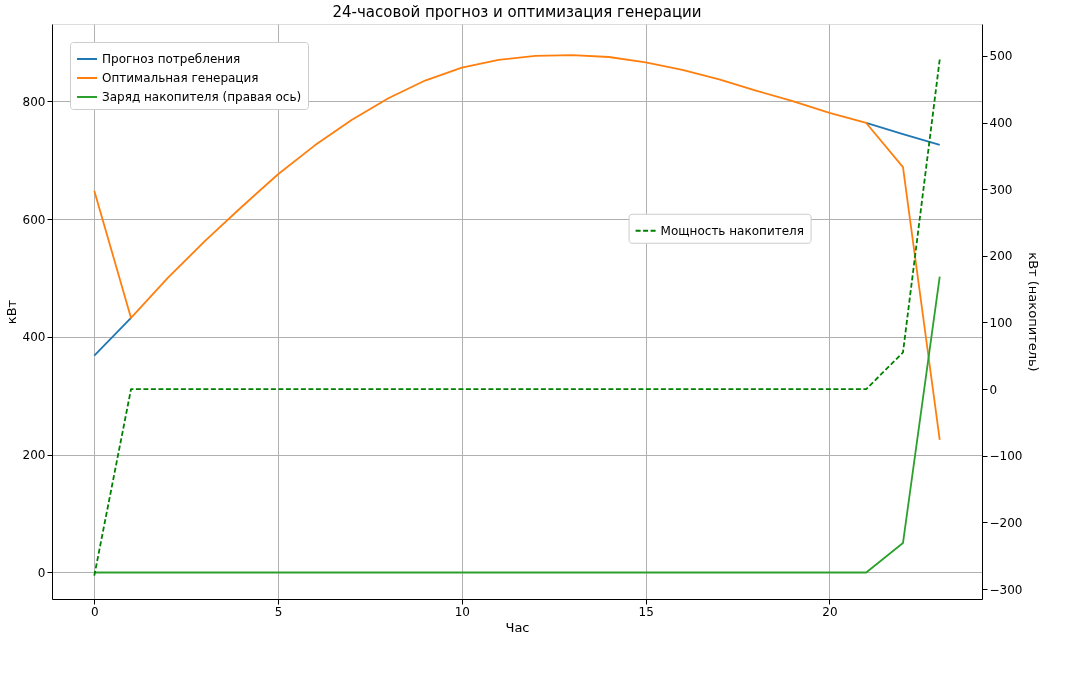 The image size is (1090, 677). What do you see at coordinates (202, 97) in the screenshot?
I see `legend-label: Заряд накопителя (правая ось)` at bounding box center [202, 97].